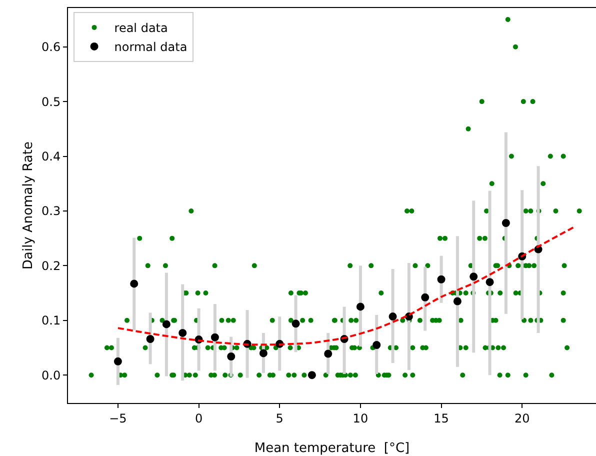 The width and height of the screenshot is (596, 456). I want to click on y-tick-label: 0.4, so click(51, 156).